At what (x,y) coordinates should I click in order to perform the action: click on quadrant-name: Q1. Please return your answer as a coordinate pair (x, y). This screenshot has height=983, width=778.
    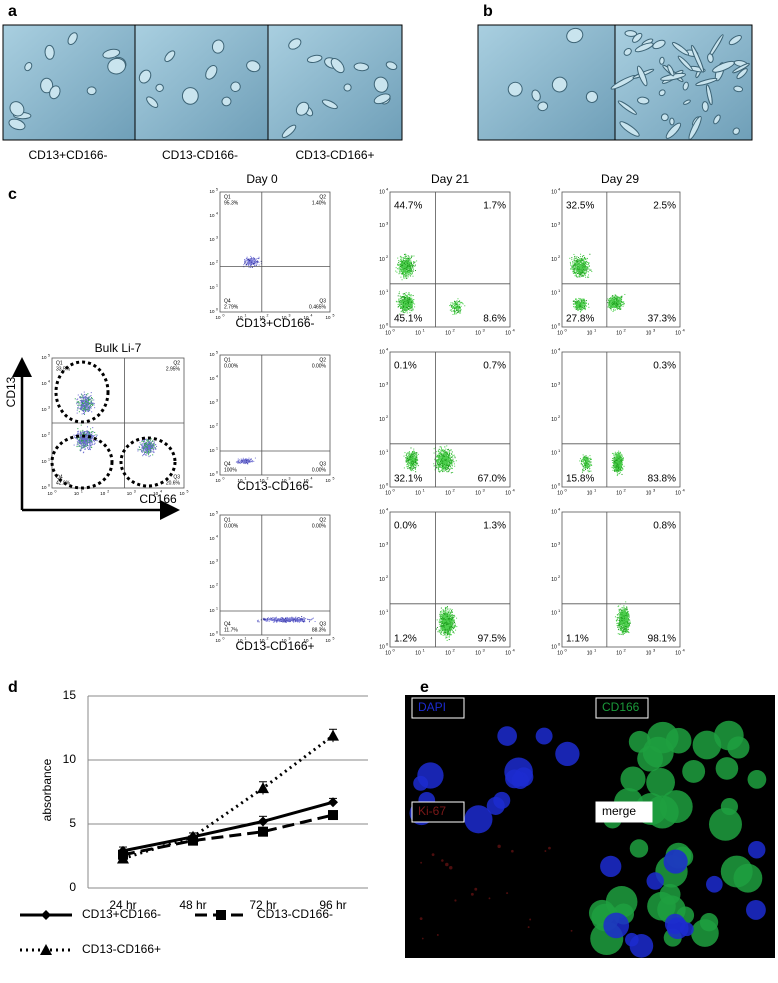
    Looking at the image, I should click on (227, 360).